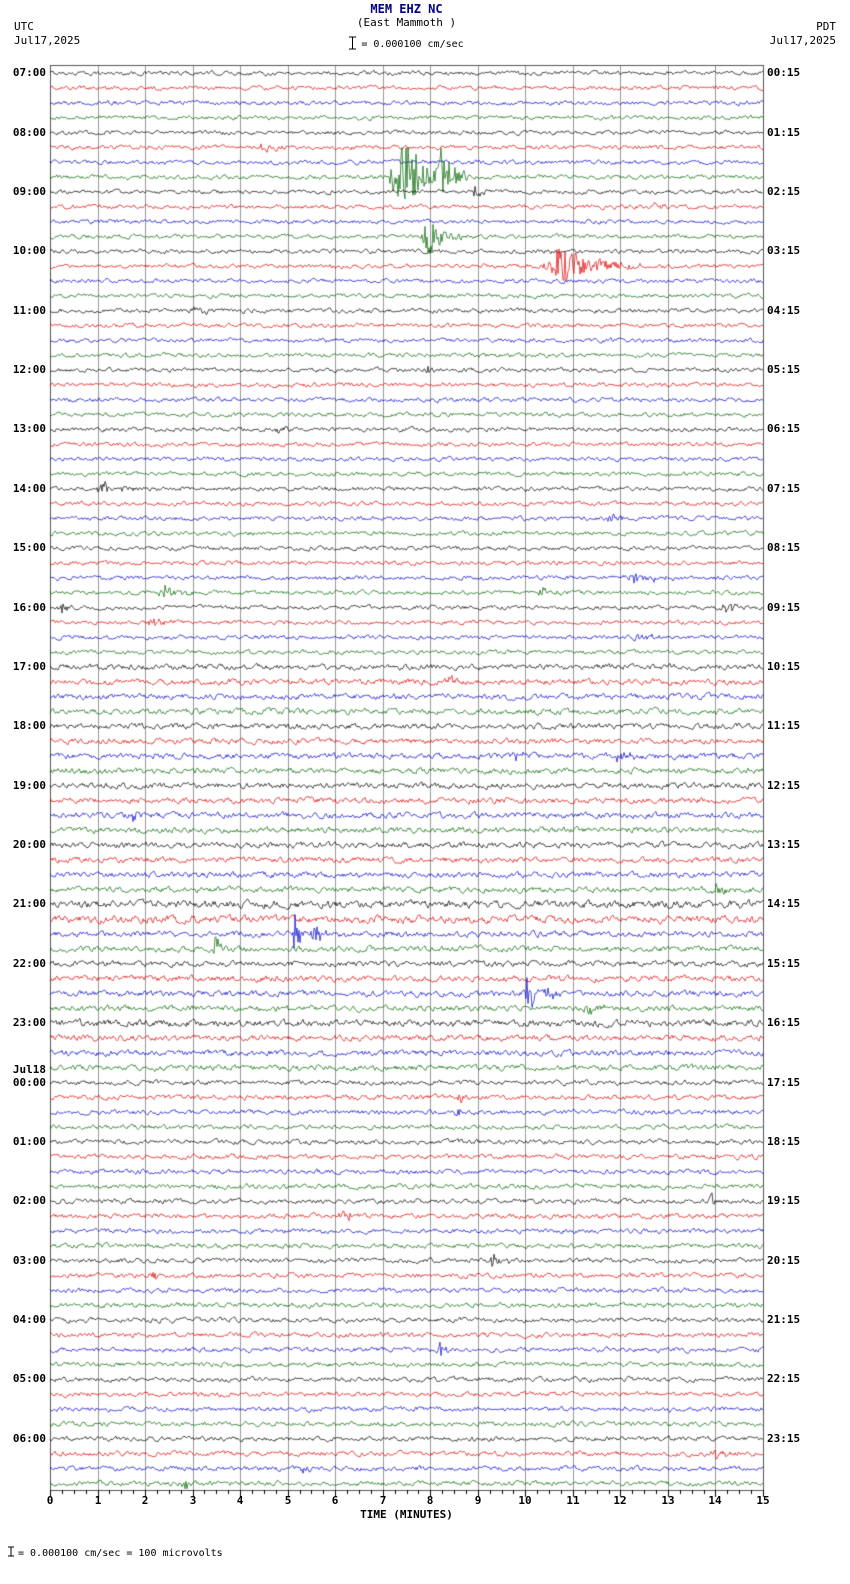 The image size is (850, 1584). What do you see at coordinates (29, 191) in the screenshot?
I see `utc-hour-label: 09:00` at bounding box center [29, 191].